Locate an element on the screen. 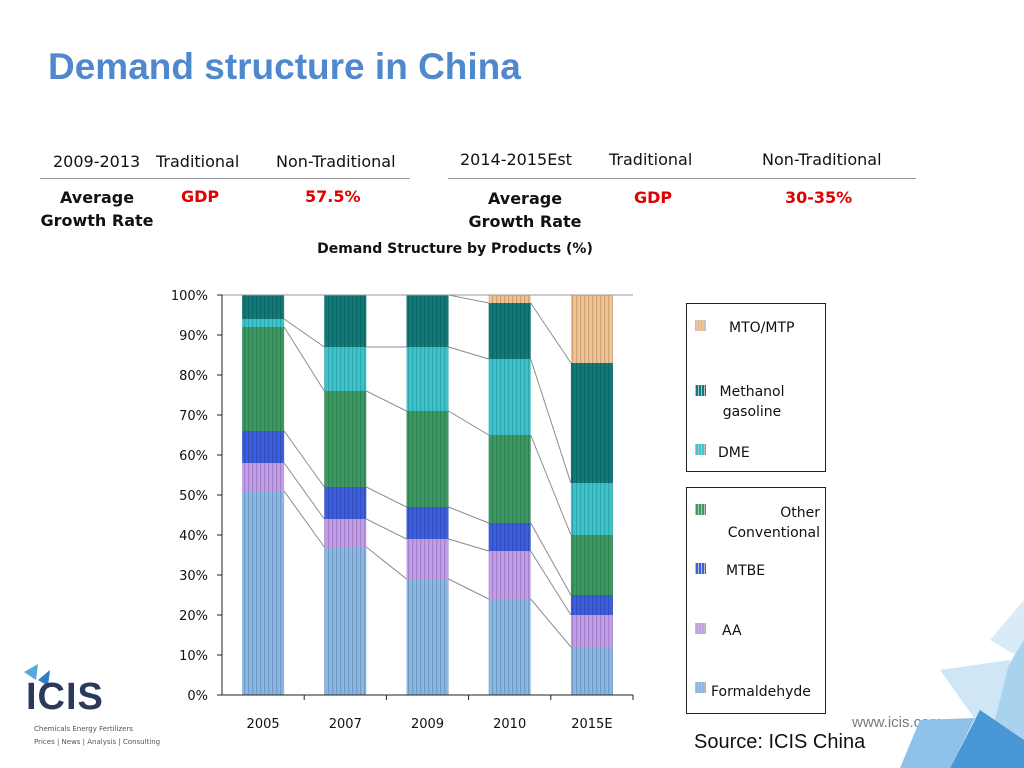 The image size is (1024, 768). y-tick-label: 70% is located at coordinates (193, 416).